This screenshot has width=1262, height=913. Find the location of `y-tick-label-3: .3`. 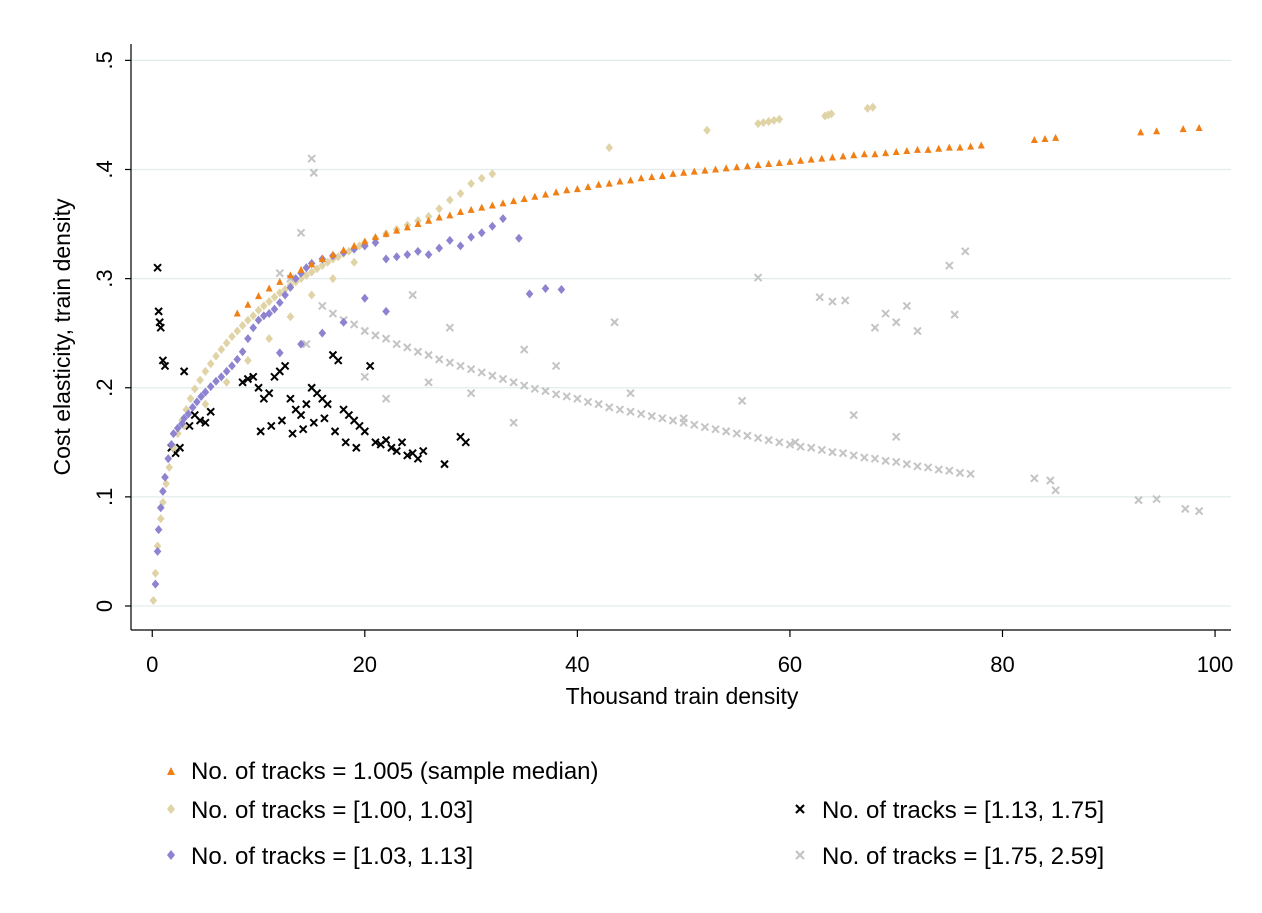

y-tick-label-3: .3 is located at coordinates (104, 278).